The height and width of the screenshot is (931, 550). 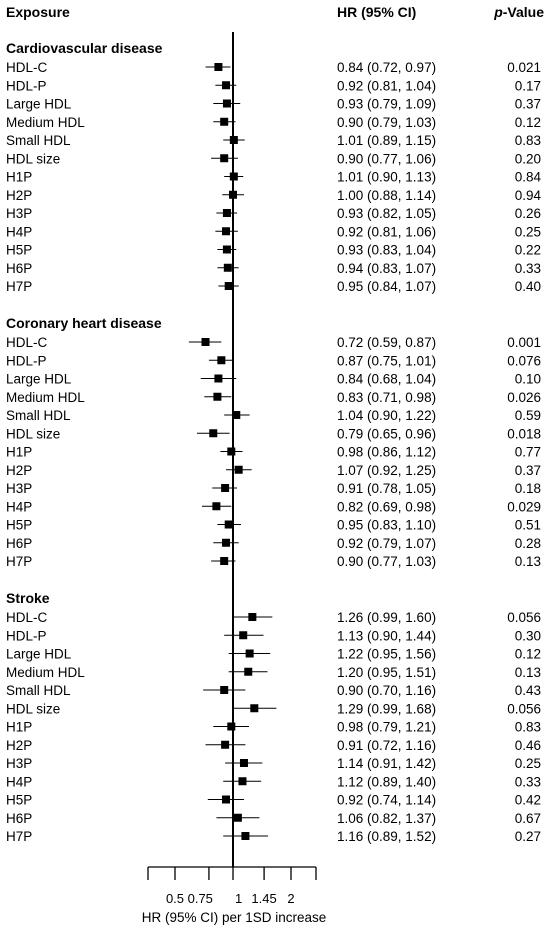 What do you see at coordinates (386, 727) in the screenshot?
I see `row-hr-ci: 0.98 (0.79, 1.21)` at bounding box center [386, 727].